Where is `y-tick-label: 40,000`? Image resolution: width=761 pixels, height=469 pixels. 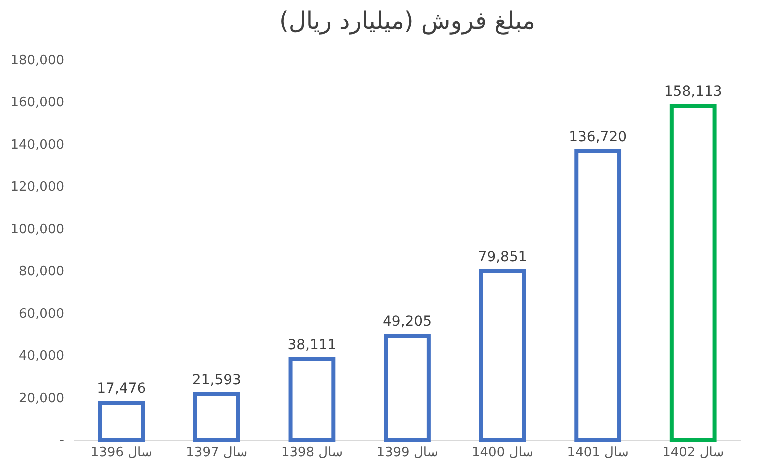 y-tick-label: 40,000 is located at coordinates (41, 356).